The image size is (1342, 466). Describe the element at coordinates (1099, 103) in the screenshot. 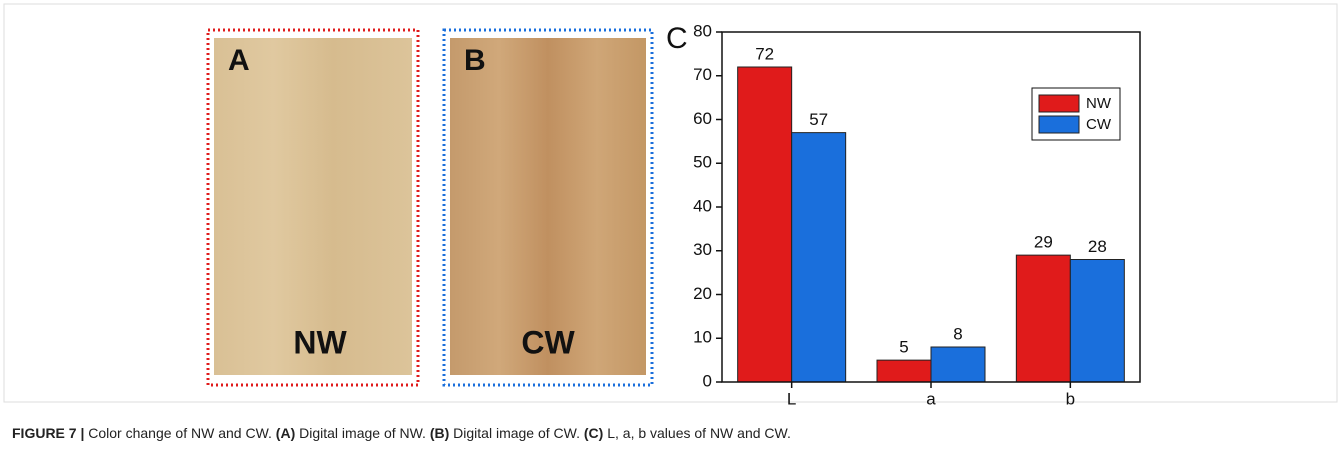

I see `legend-label: NW` at that location.